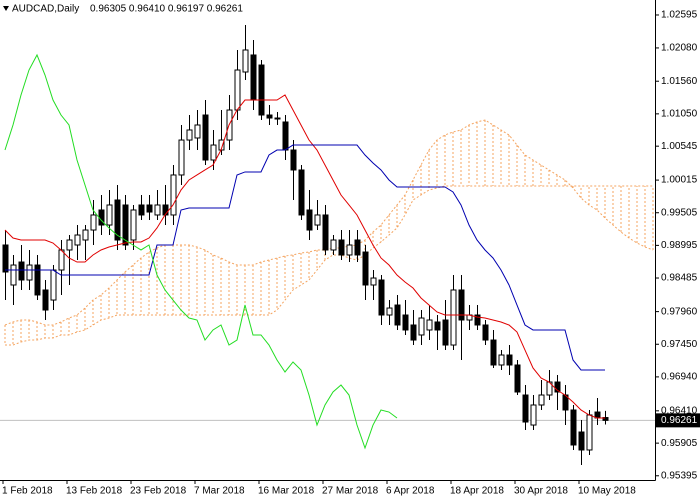  What do you see at coordinates (679, 15) in the screenshot?
I see `y-tick-label: 1.02595` at bounding box center [679, 15].